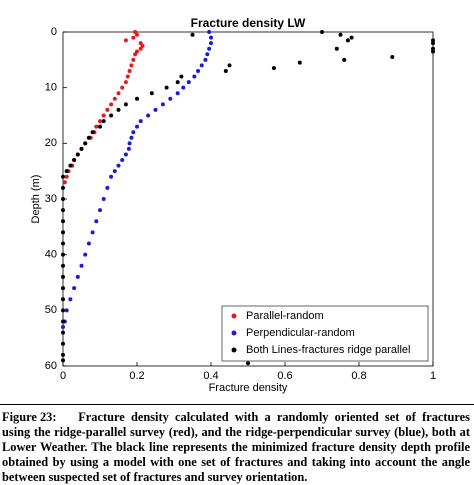  What do you see at coordinates (51, 310) in the screenshot?
I see `y-tick-label: 50` at bounding box center [51, 310].